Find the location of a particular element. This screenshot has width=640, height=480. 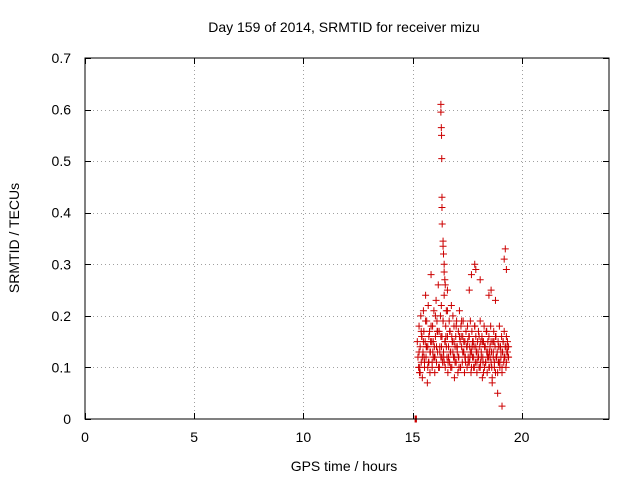

y-tick-label: 0.1 is located at coordinates (62, 367).